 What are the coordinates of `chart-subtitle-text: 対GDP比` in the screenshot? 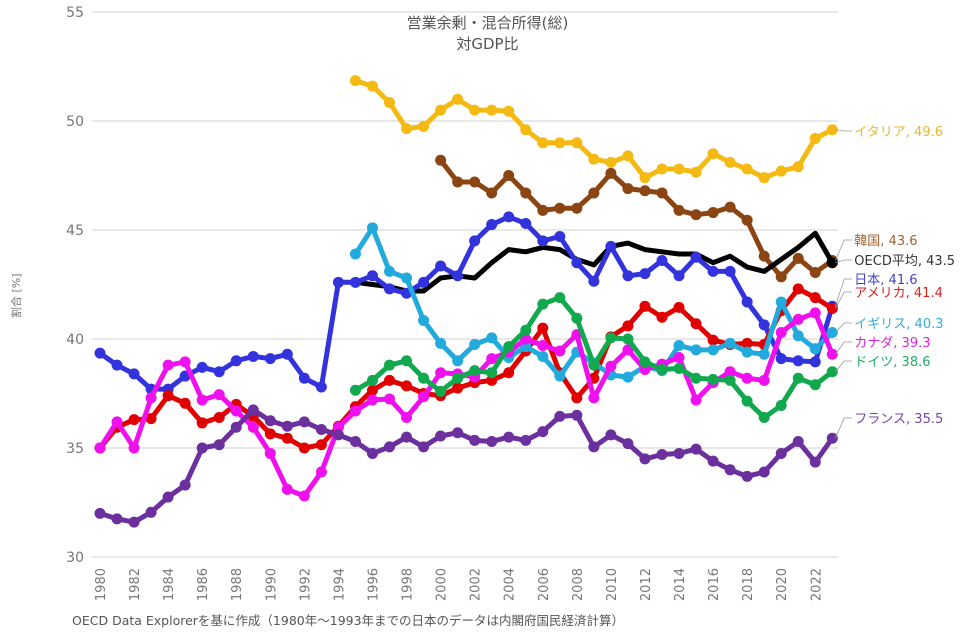 It's located at (487, 44).